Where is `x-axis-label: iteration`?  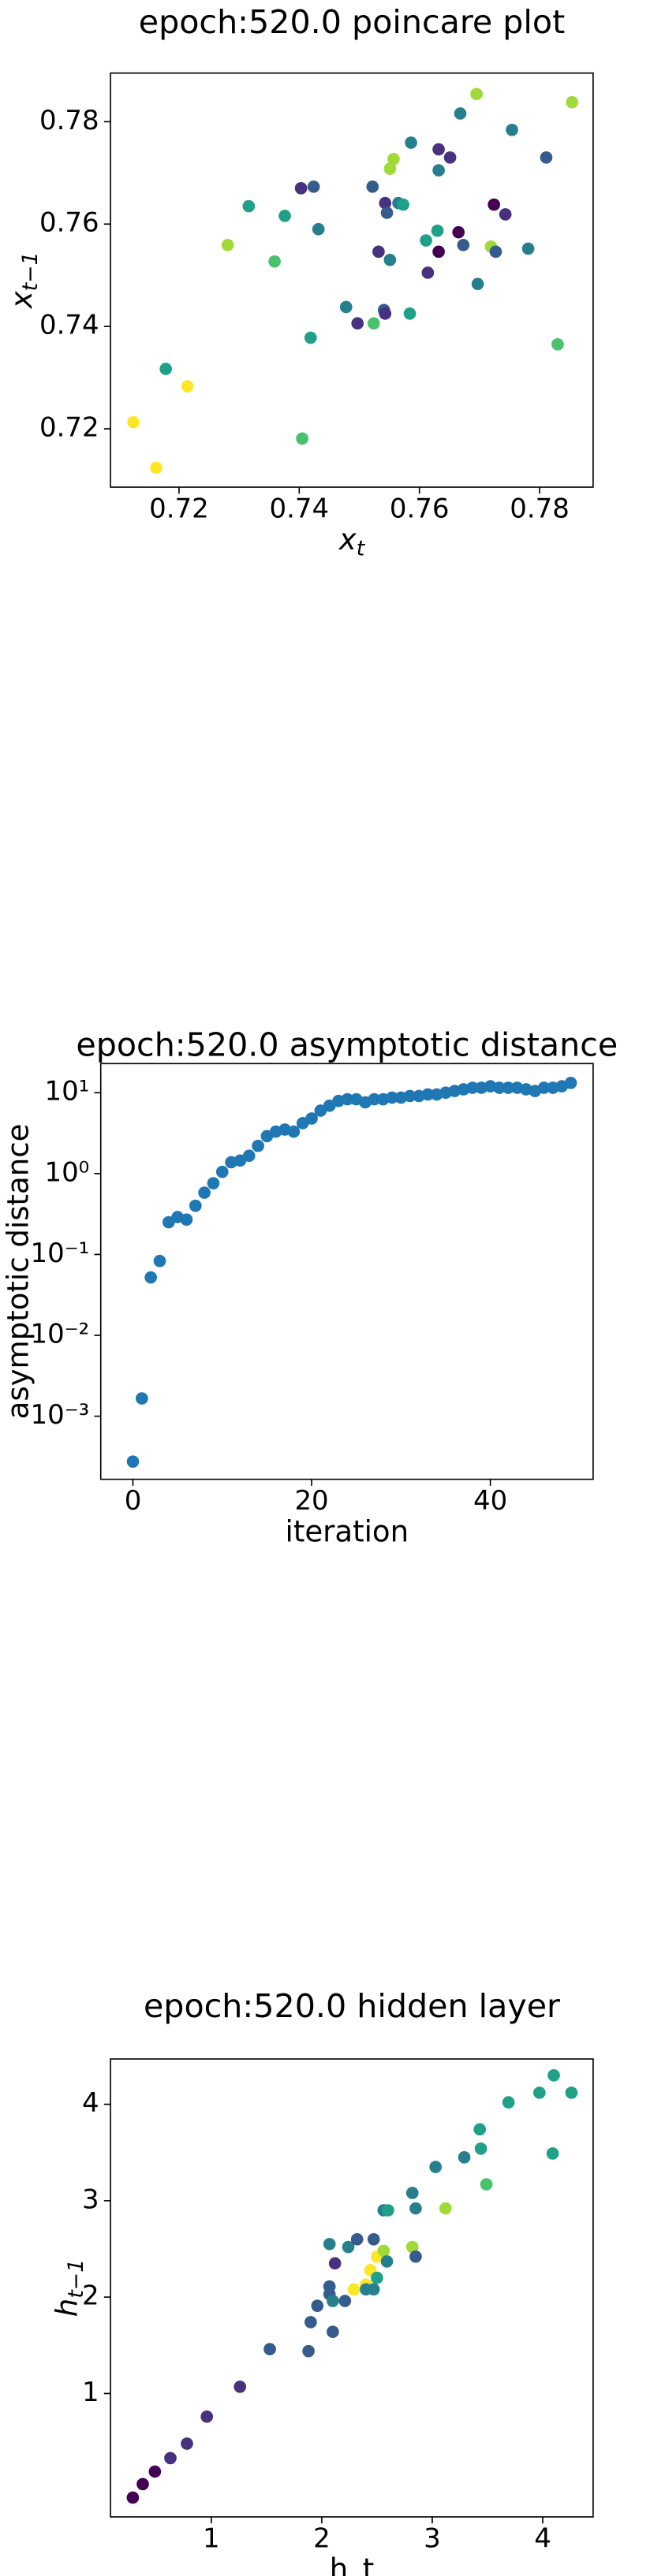
x-axis-label: iteration is located at coordinates (347, 1531).